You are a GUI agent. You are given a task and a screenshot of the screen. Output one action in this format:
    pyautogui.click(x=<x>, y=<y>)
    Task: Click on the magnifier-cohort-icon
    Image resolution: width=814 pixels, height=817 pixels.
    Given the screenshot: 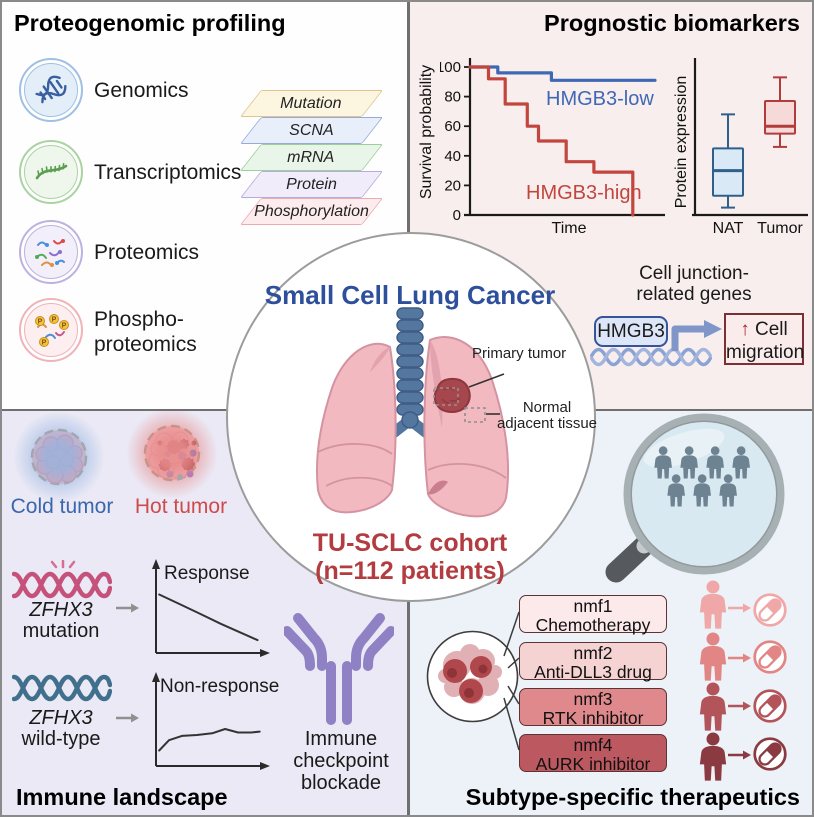 What is the action you would take?
    pyautogui.click(x=695, y=498)
    